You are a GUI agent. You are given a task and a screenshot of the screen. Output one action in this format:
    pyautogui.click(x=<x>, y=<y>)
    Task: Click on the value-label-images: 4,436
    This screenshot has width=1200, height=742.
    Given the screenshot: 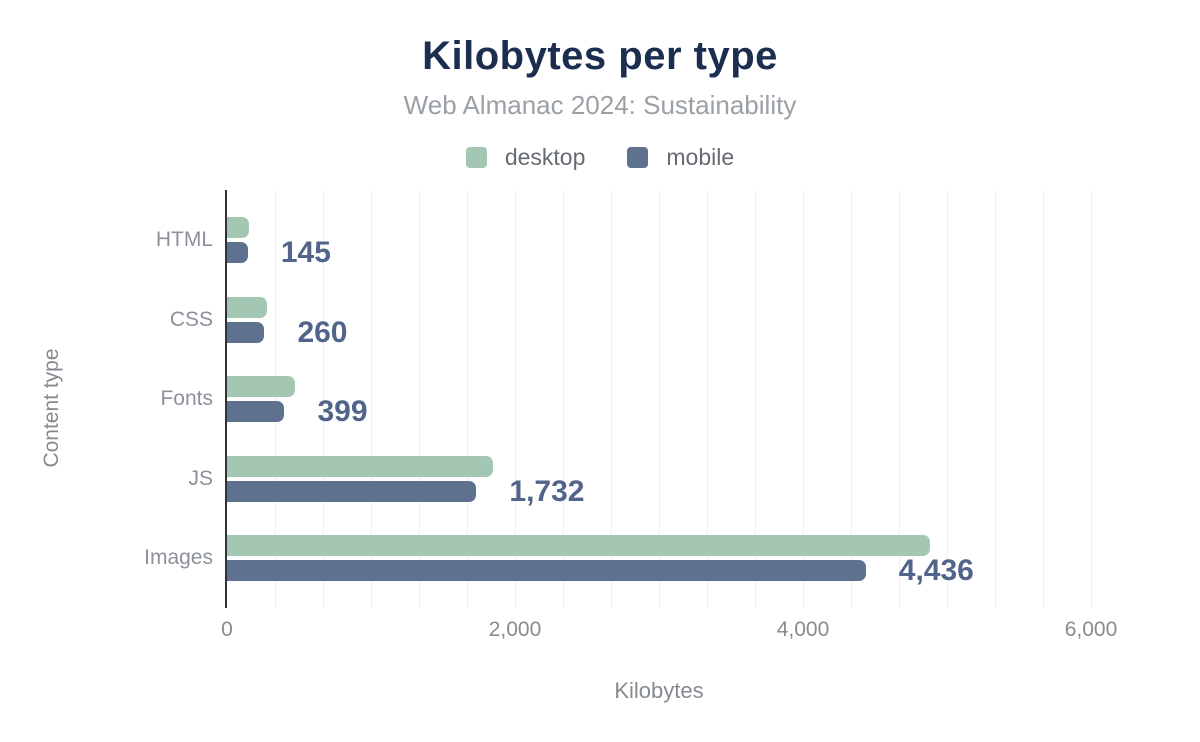 What is the action you would take?
    pyautogui.click(x=936, y=570)
    